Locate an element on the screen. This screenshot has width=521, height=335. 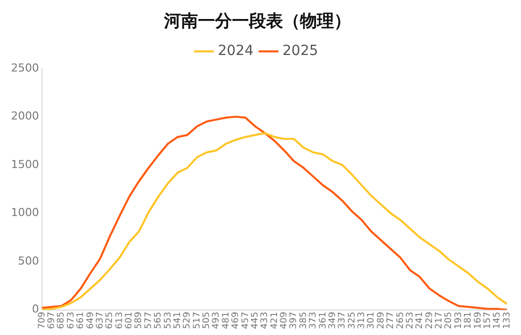
x-tick-label: 529 is located at coordinates (187, 321).